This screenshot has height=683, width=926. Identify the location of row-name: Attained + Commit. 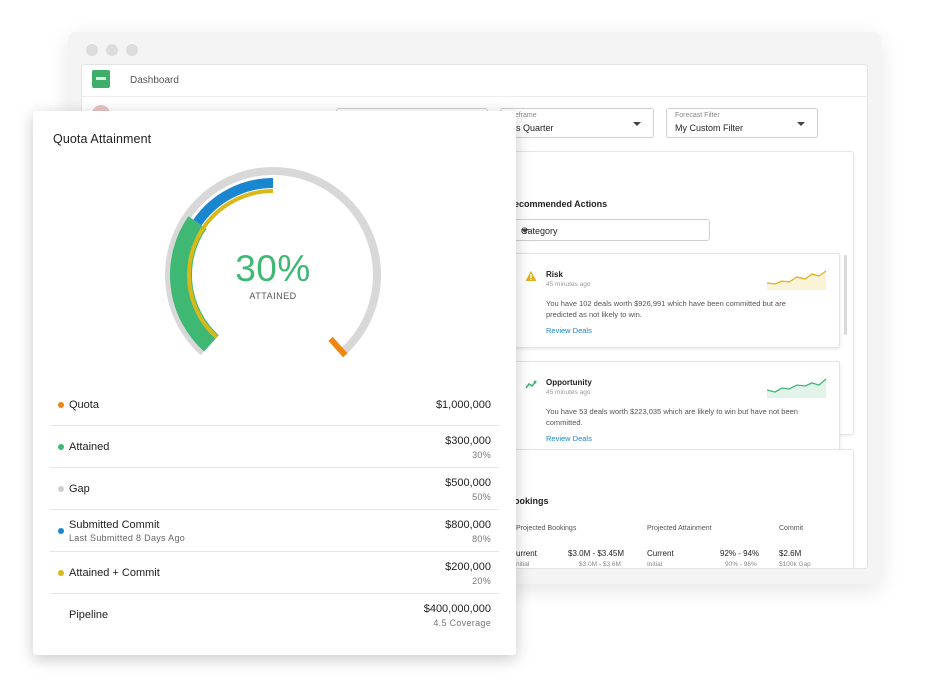
(114, 573).